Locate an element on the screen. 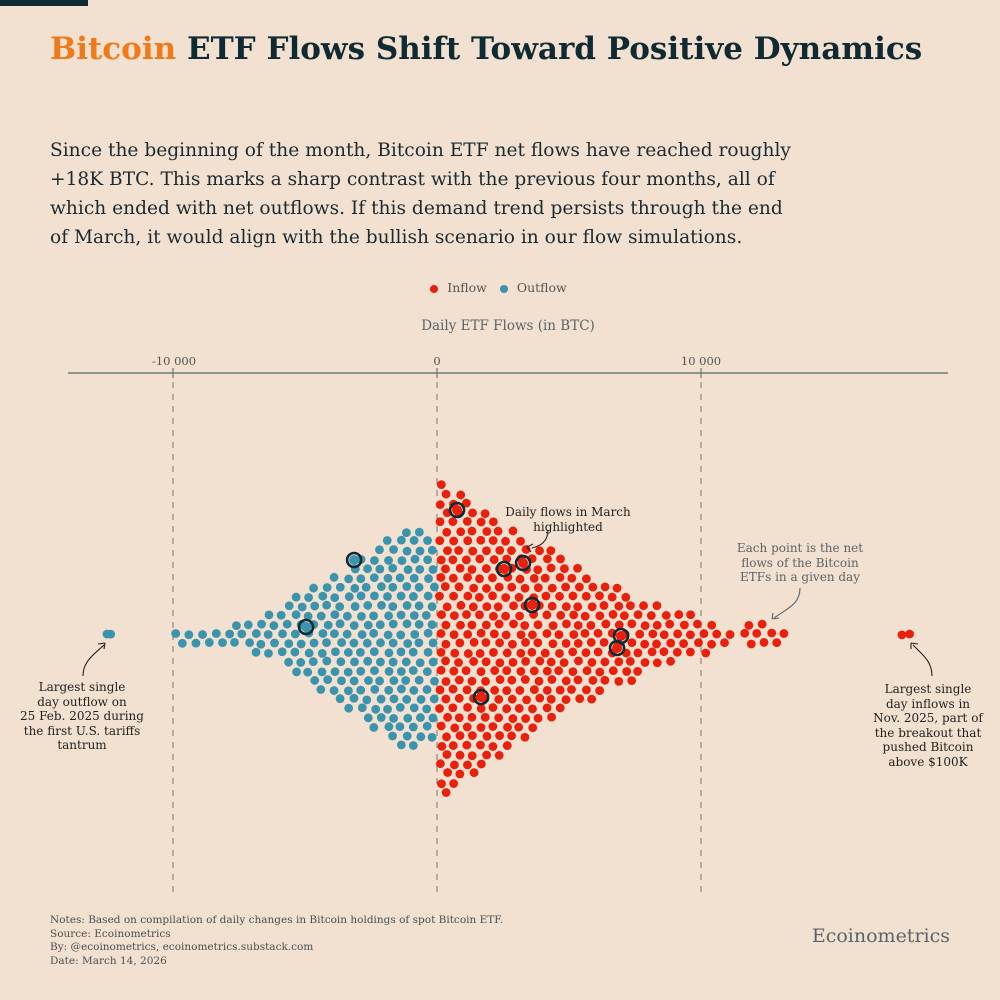 This screenshot has height=1000, width=1000. title-rest: ETF Flows Shift Toward Positive Dynamics is located at coordinates (549, 49).